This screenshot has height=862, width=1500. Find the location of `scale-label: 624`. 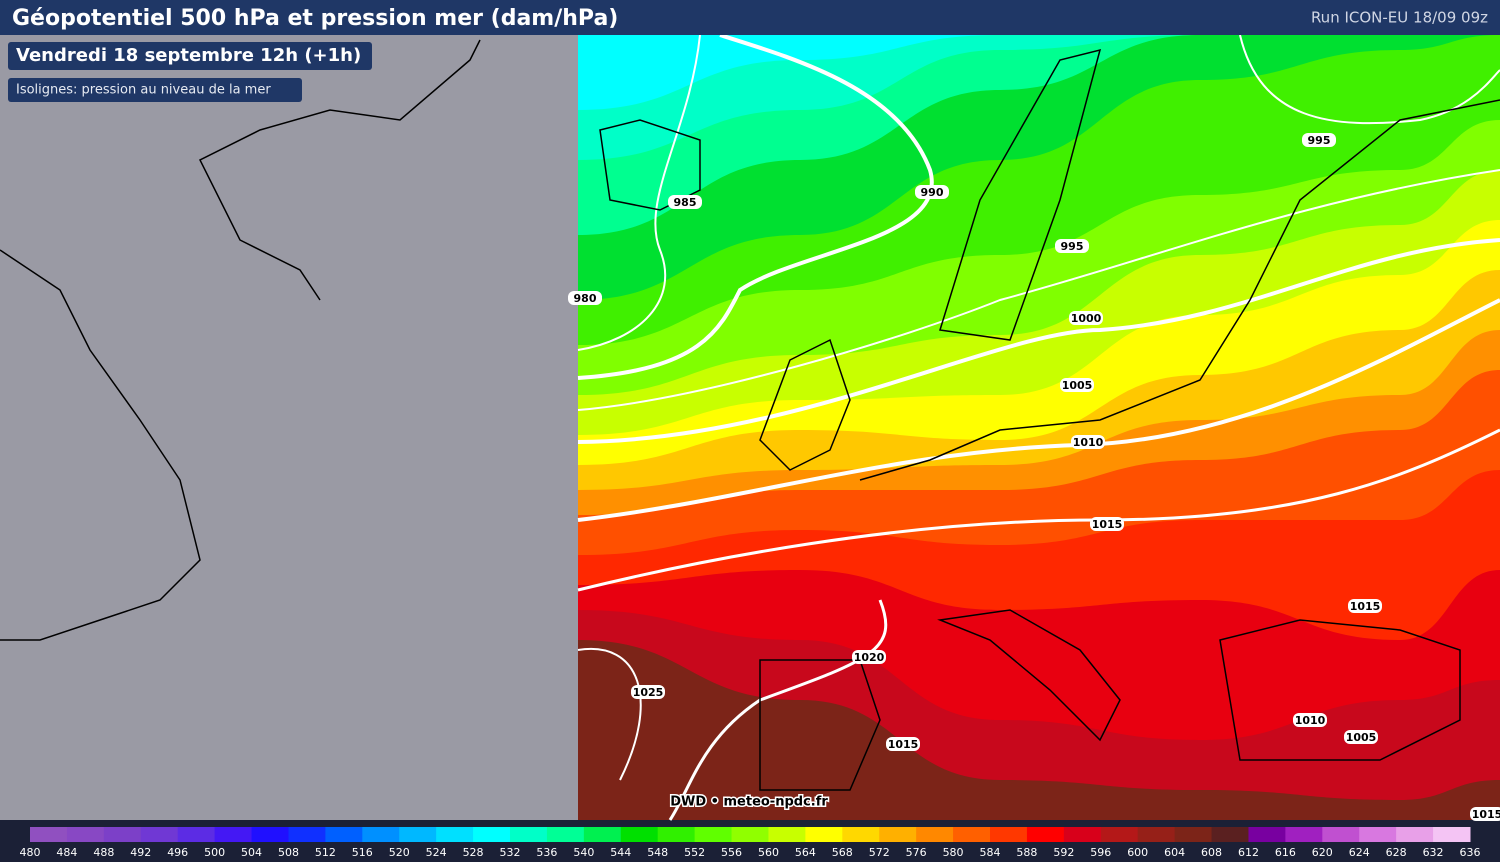

scale-label: 624 is located at coordinates (1359, 852).